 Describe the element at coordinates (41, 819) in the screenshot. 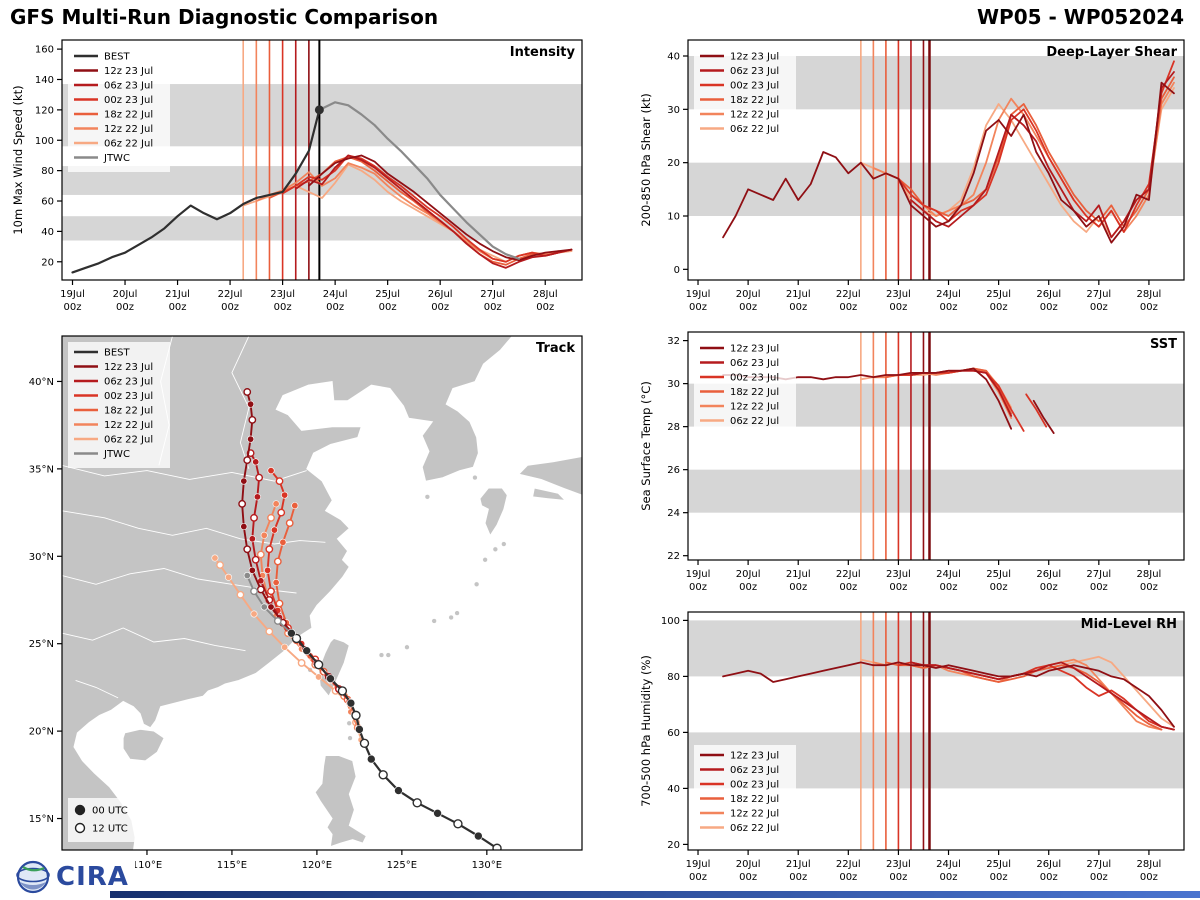

I see `svg-text: 15°N` at that location.